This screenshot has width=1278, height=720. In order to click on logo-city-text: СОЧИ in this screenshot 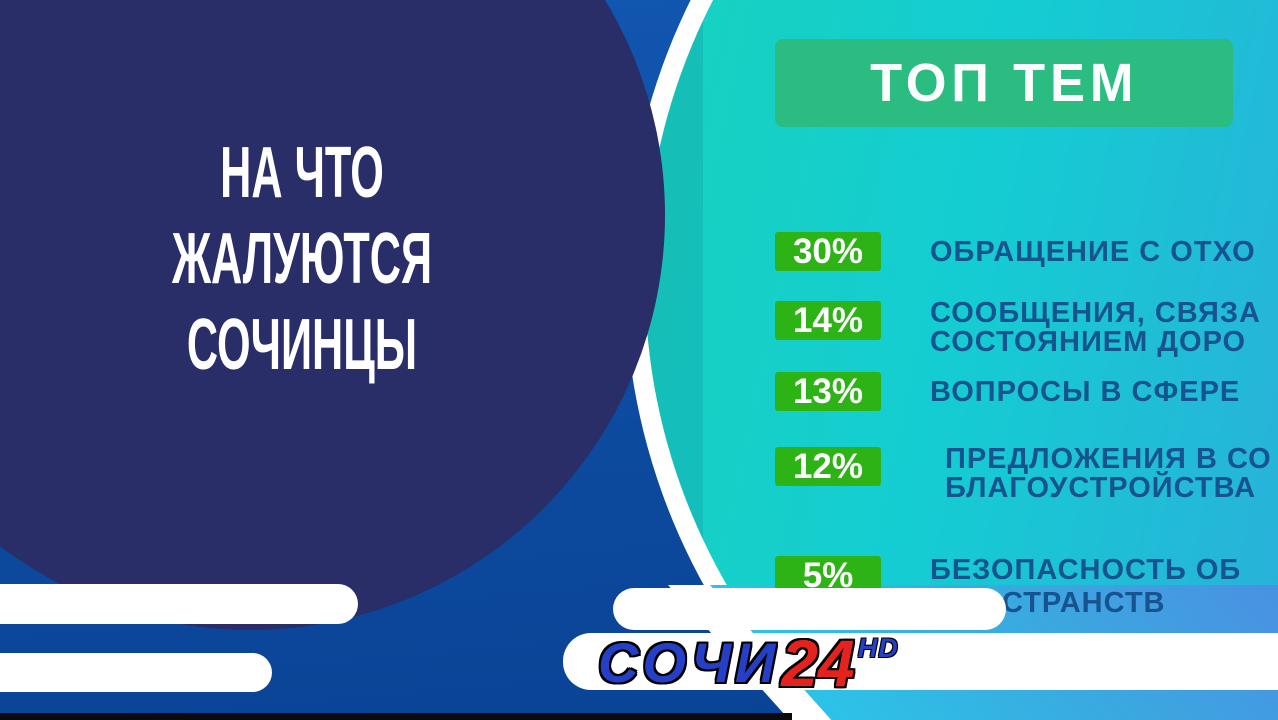, I will do `click(689, 662)`.